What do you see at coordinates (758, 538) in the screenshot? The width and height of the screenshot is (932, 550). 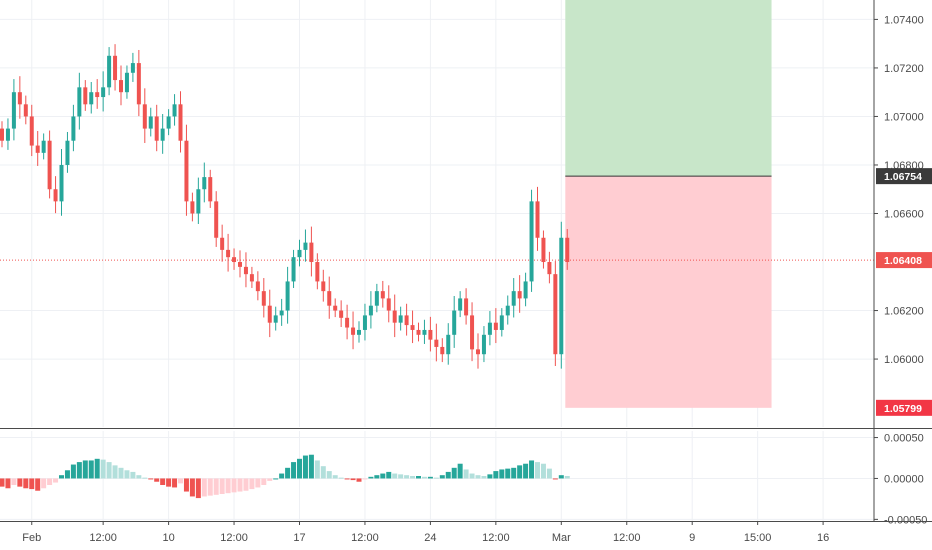 I see `time-tick-label: 15:00` at bounding box center [758, 538].